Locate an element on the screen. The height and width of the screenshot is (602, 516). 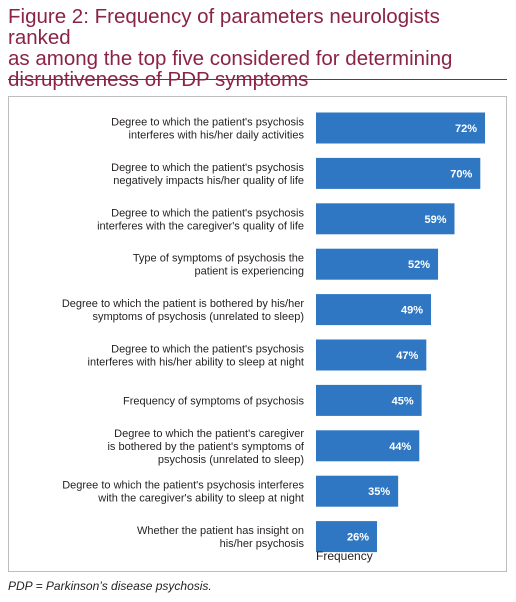
bar-value-label: 72% is located at coordinates (466, 129).